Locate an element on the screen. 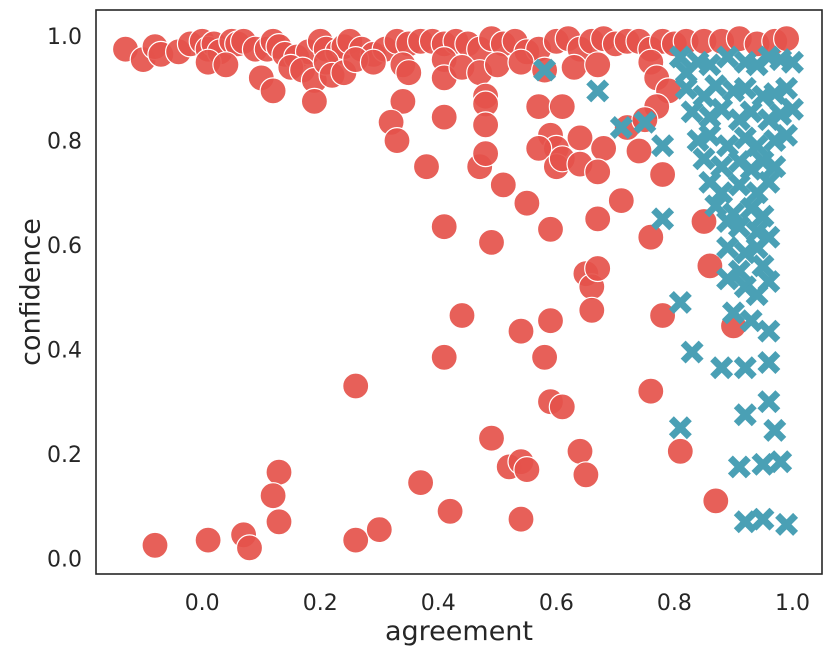 Image resolution: width=830 pixels, height=654 pixels. x-tick-label: 0.4 is located at coordinates (438, 603).